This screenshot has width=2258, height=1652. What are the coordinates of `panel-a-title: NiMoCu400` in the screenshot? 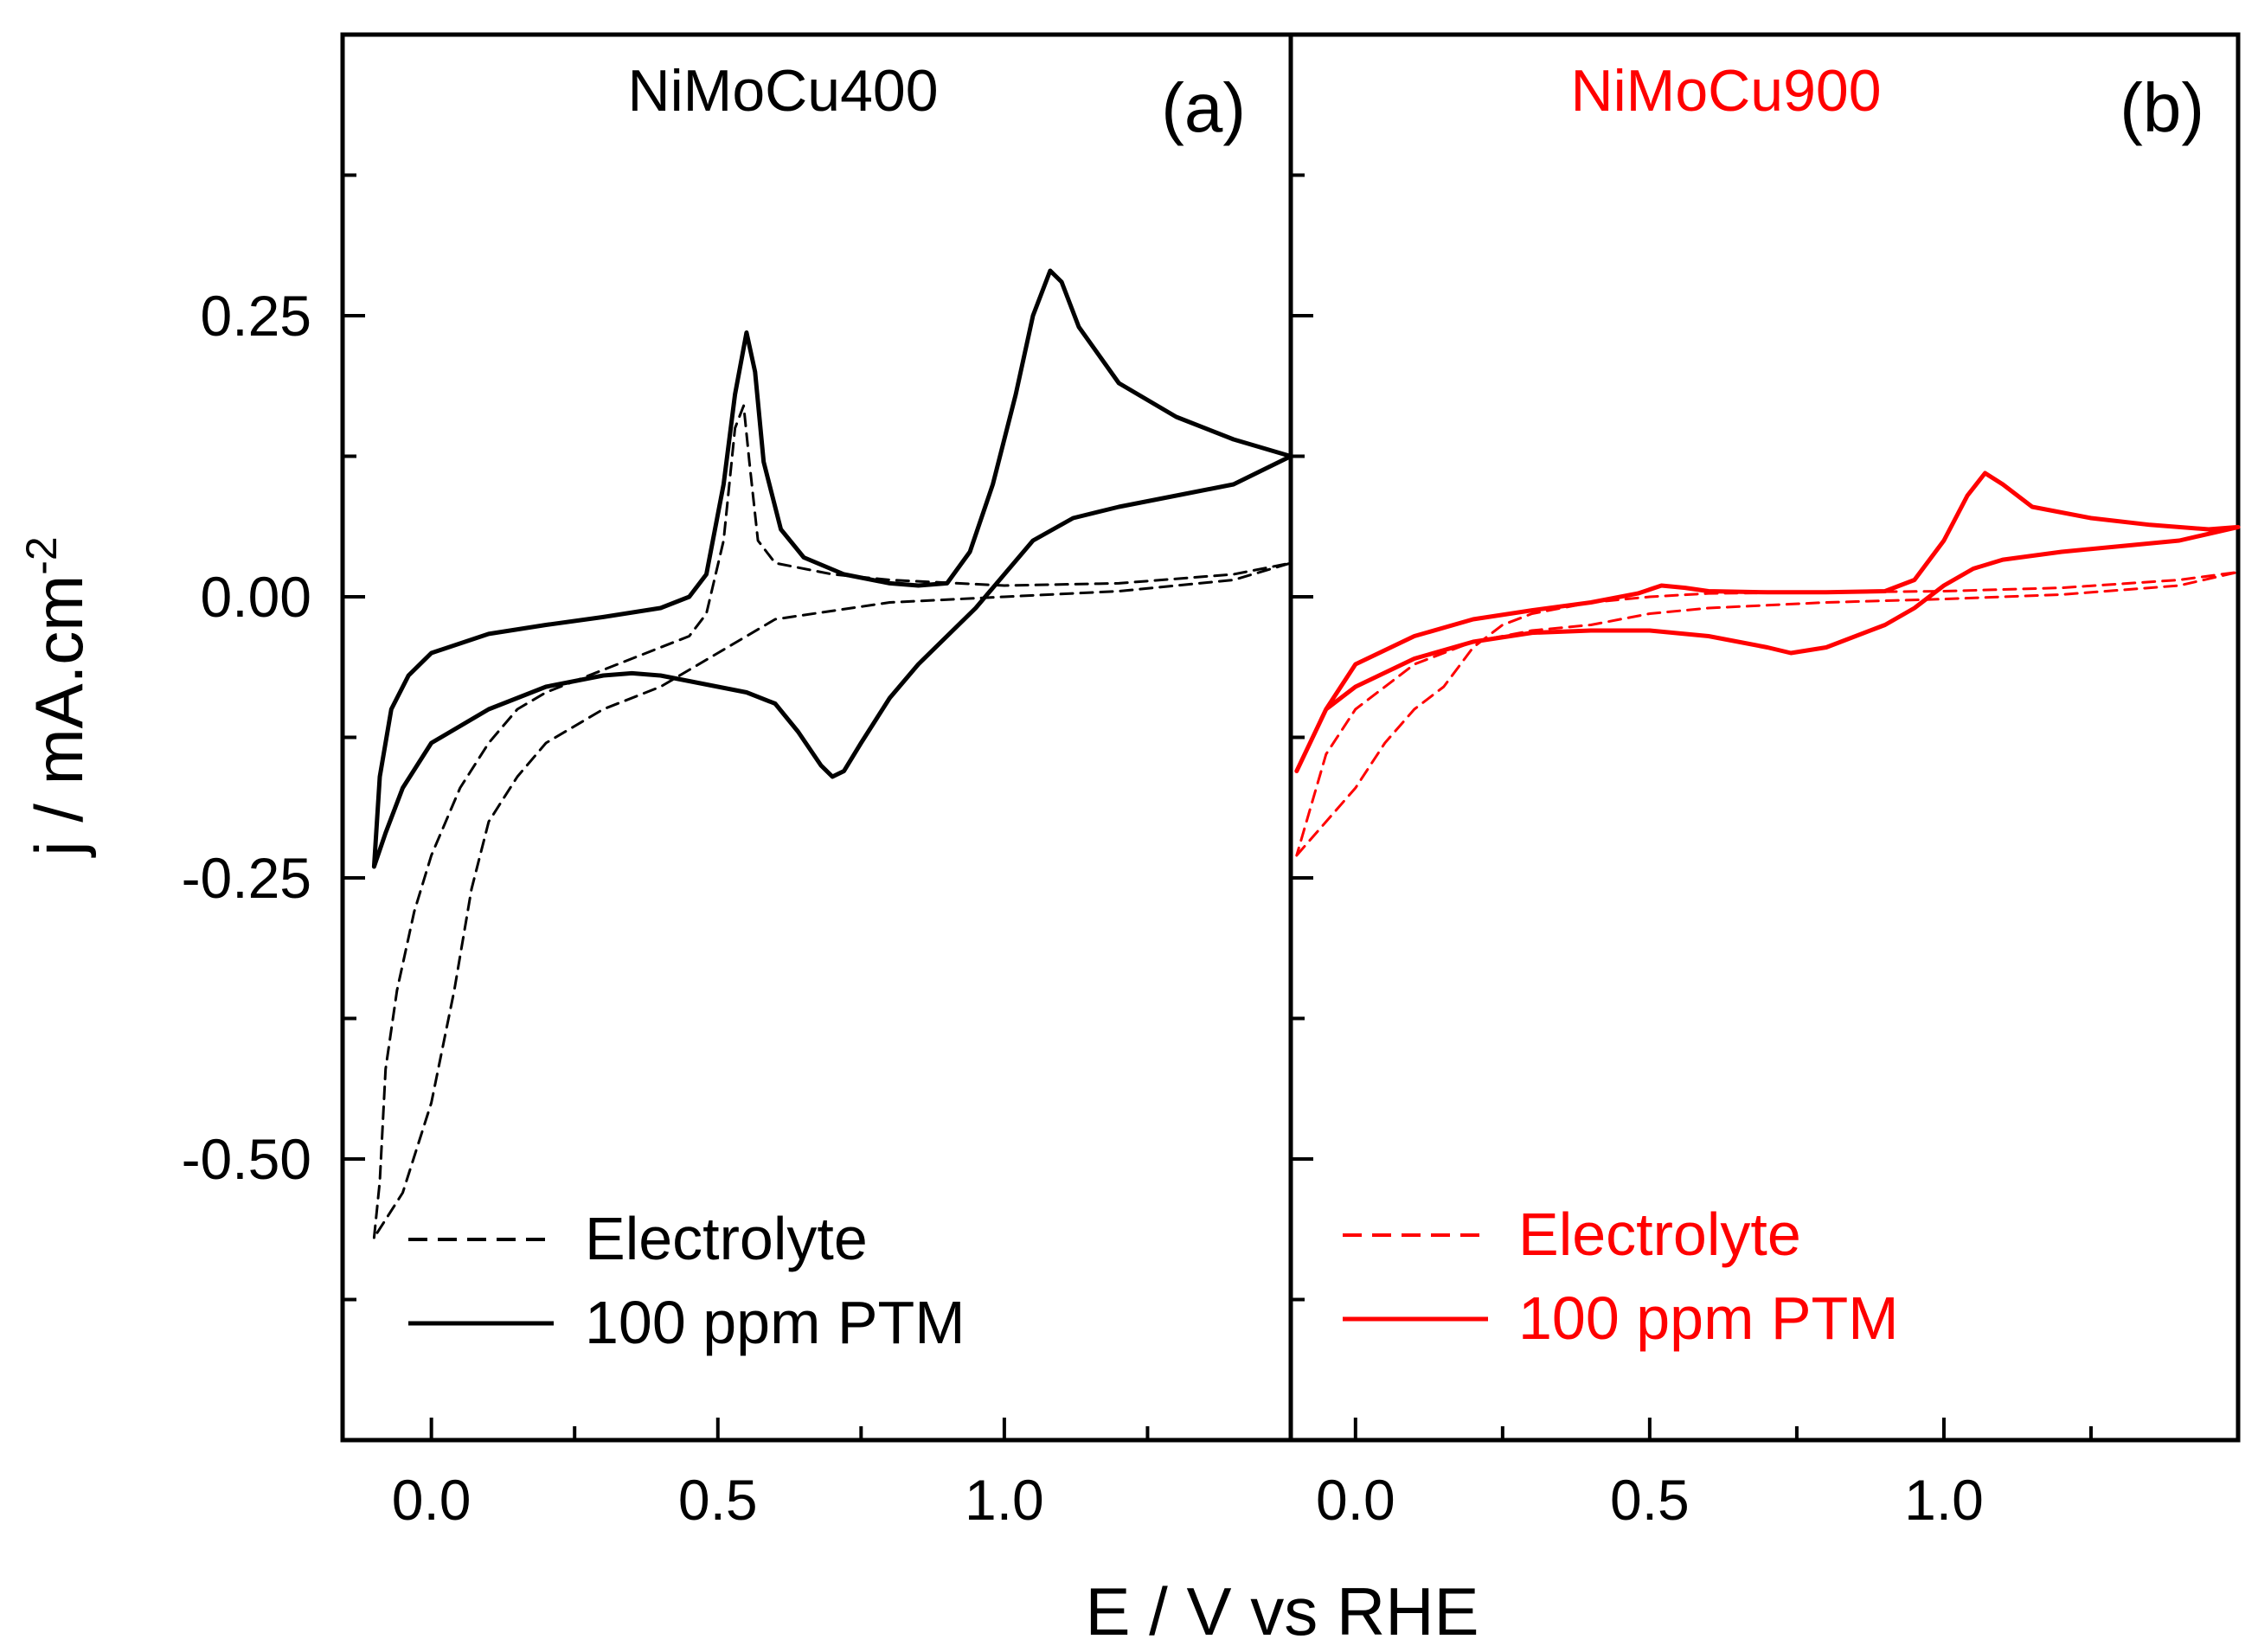 It's located at (782, 91).